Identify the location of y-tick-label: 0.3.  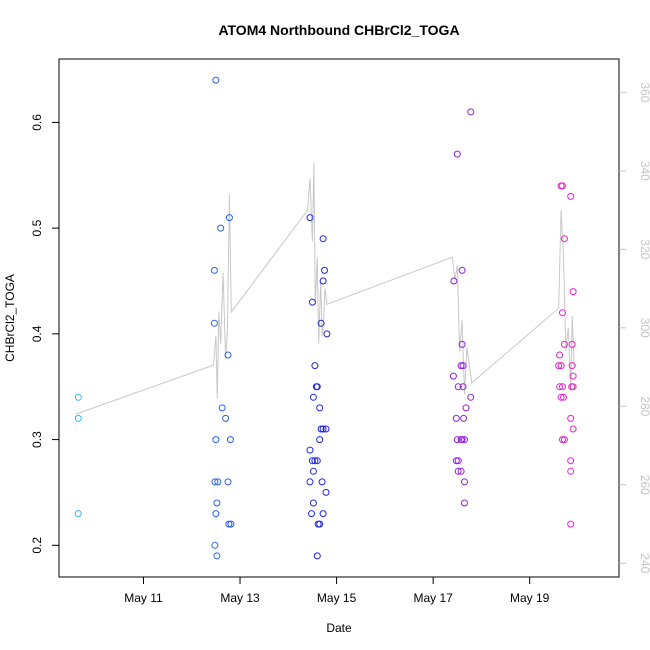
(37, 439).